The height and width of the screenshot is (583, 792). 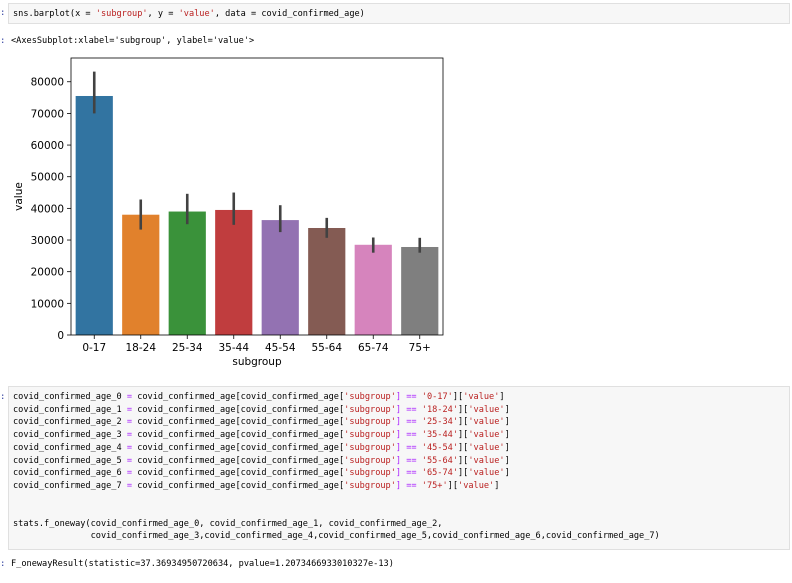 What do you see at coordinates (289, 14) in the screenshot?
I see `code-token: , data = covid_confirmed_age)` at bounding box center [289, 14].